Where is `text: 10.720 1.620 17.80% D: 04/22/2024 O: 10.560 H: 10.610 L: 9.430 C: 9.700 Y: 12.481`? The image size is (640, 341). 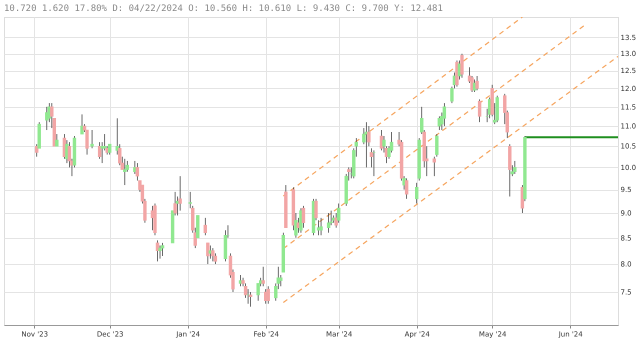 text: 10.720 1.620 17.80% D: 04/22/2024 O: 10.560 H: 10.610 L: 9.430 C: 9.700 Y: 12.481 is located at coordinates (223, 9).